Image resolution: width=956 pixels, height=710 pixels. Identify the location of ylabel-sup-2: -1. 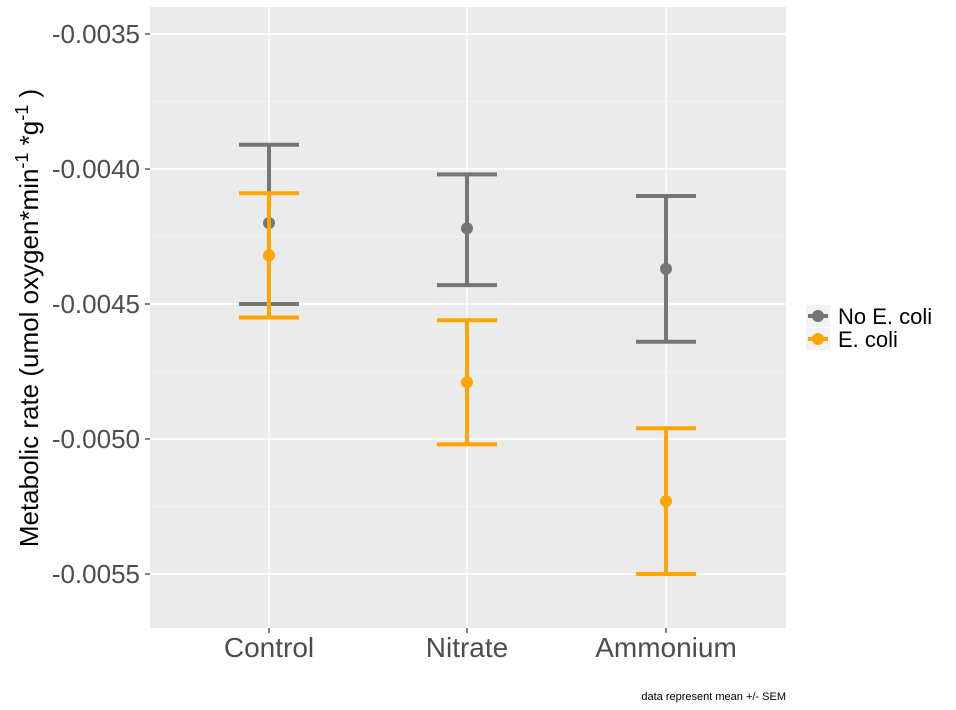
(22, 113).